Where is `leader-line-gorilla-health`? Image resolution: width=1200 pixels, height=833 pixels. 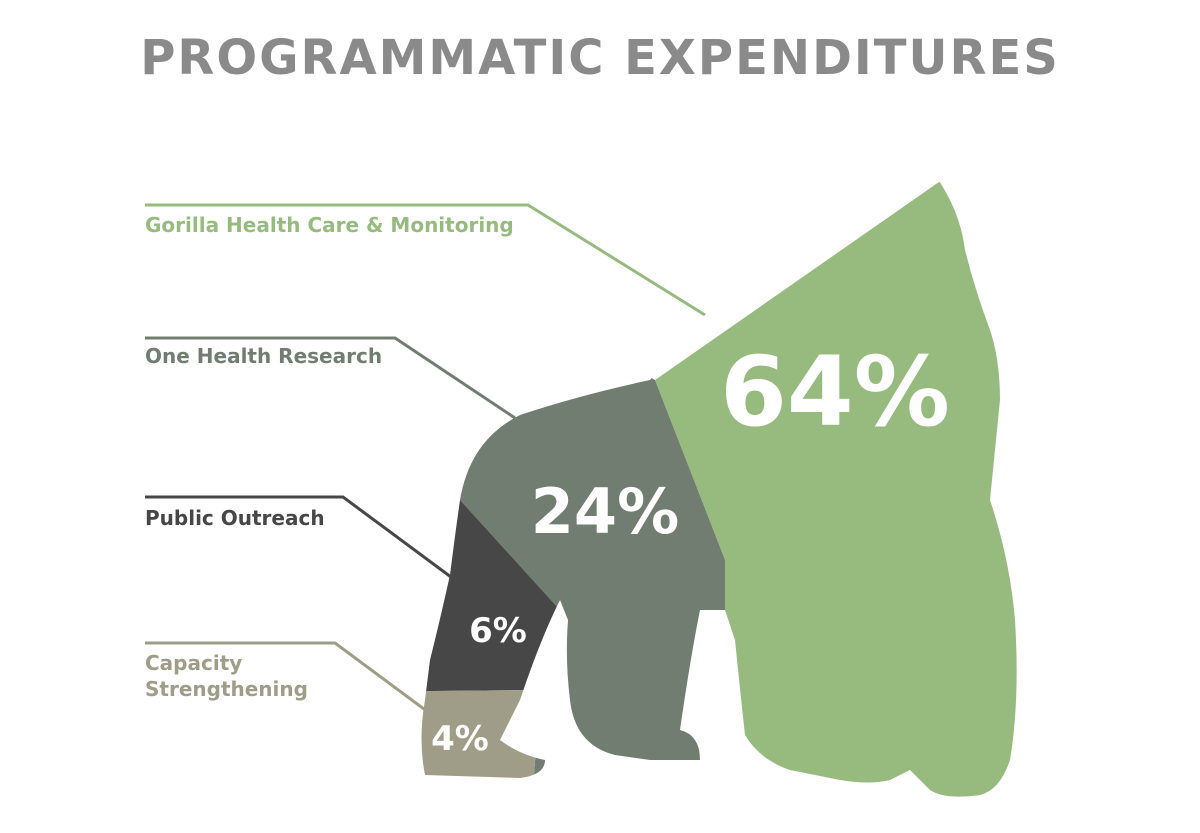
leader-line-gorilla-health is located at coordinates (425, 260).